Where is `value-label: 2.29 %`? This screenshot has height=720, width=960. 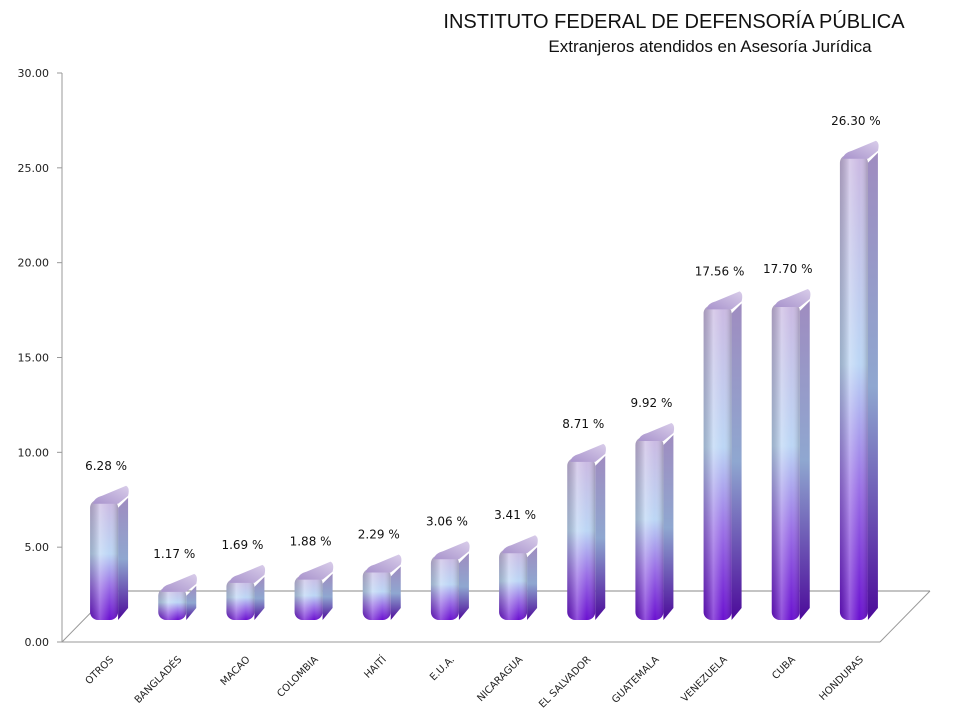 value-label: 2.29 % is located at coordinates (379, 535).